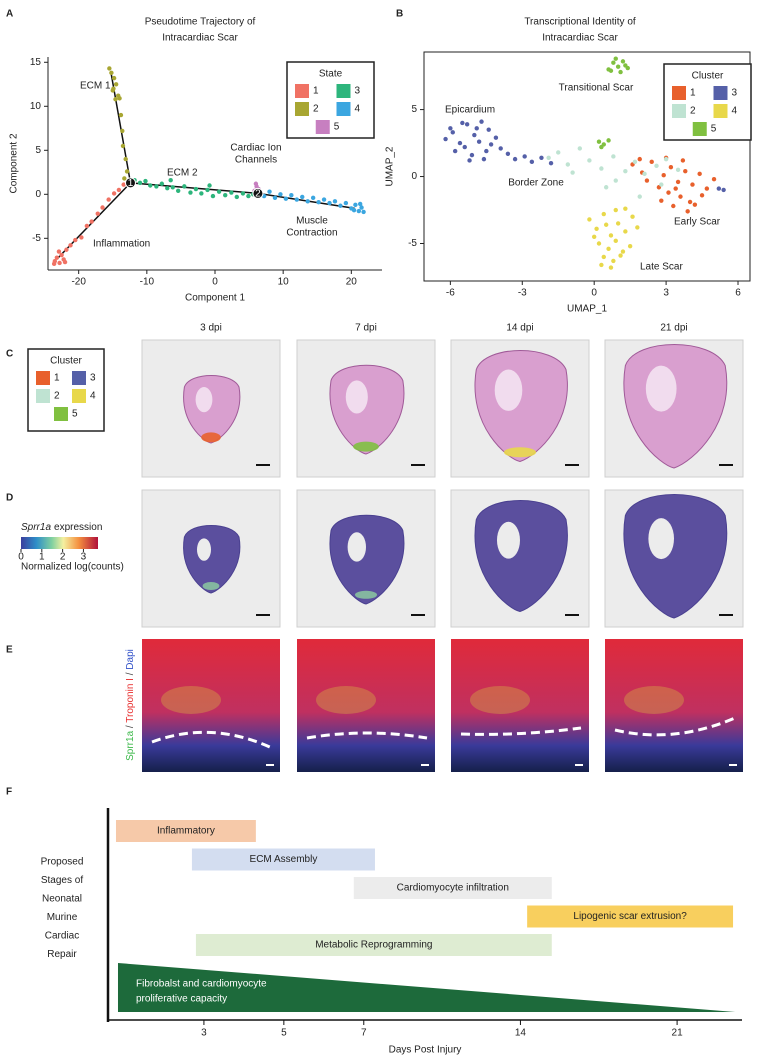  Describe the element at coordinates (521, 556) in the screenshot. I see `expression-section` at that location.